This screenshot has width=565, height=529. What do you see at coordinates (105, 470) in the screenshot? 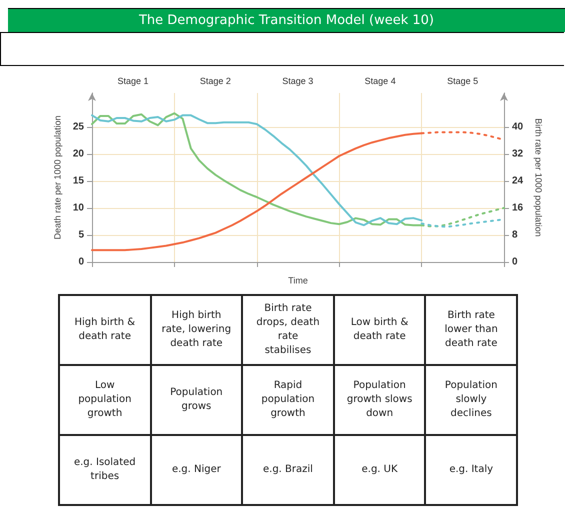
I see `text: e.g. Isolated tribes` at bounding box center [105, 470].